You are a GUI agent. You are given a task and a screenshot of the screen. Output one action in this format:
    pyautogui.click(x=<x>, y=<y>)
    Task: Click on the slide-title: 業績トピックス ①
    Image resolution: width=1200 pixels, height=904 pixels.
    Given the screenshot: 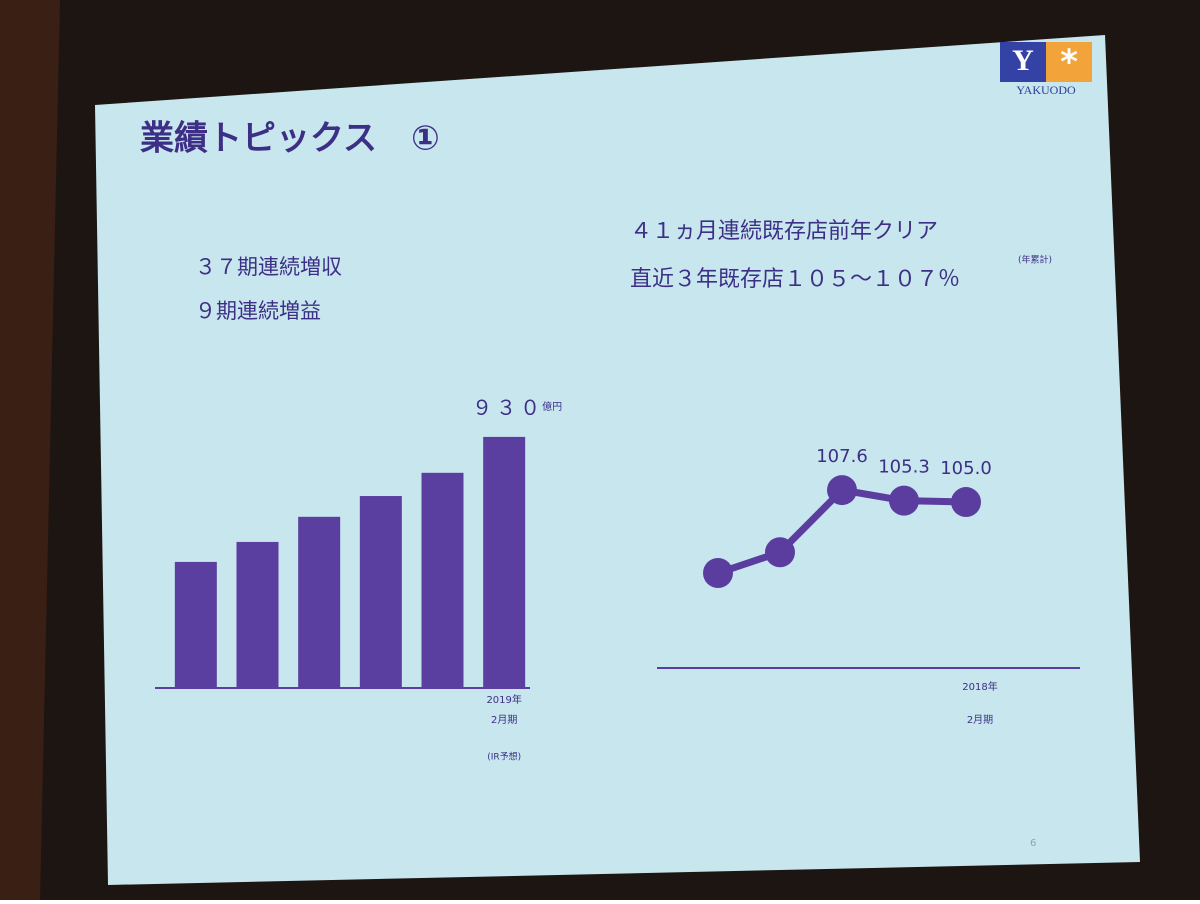 What is the action you would take?
    pyautogui.click(x=290, y=139)
    